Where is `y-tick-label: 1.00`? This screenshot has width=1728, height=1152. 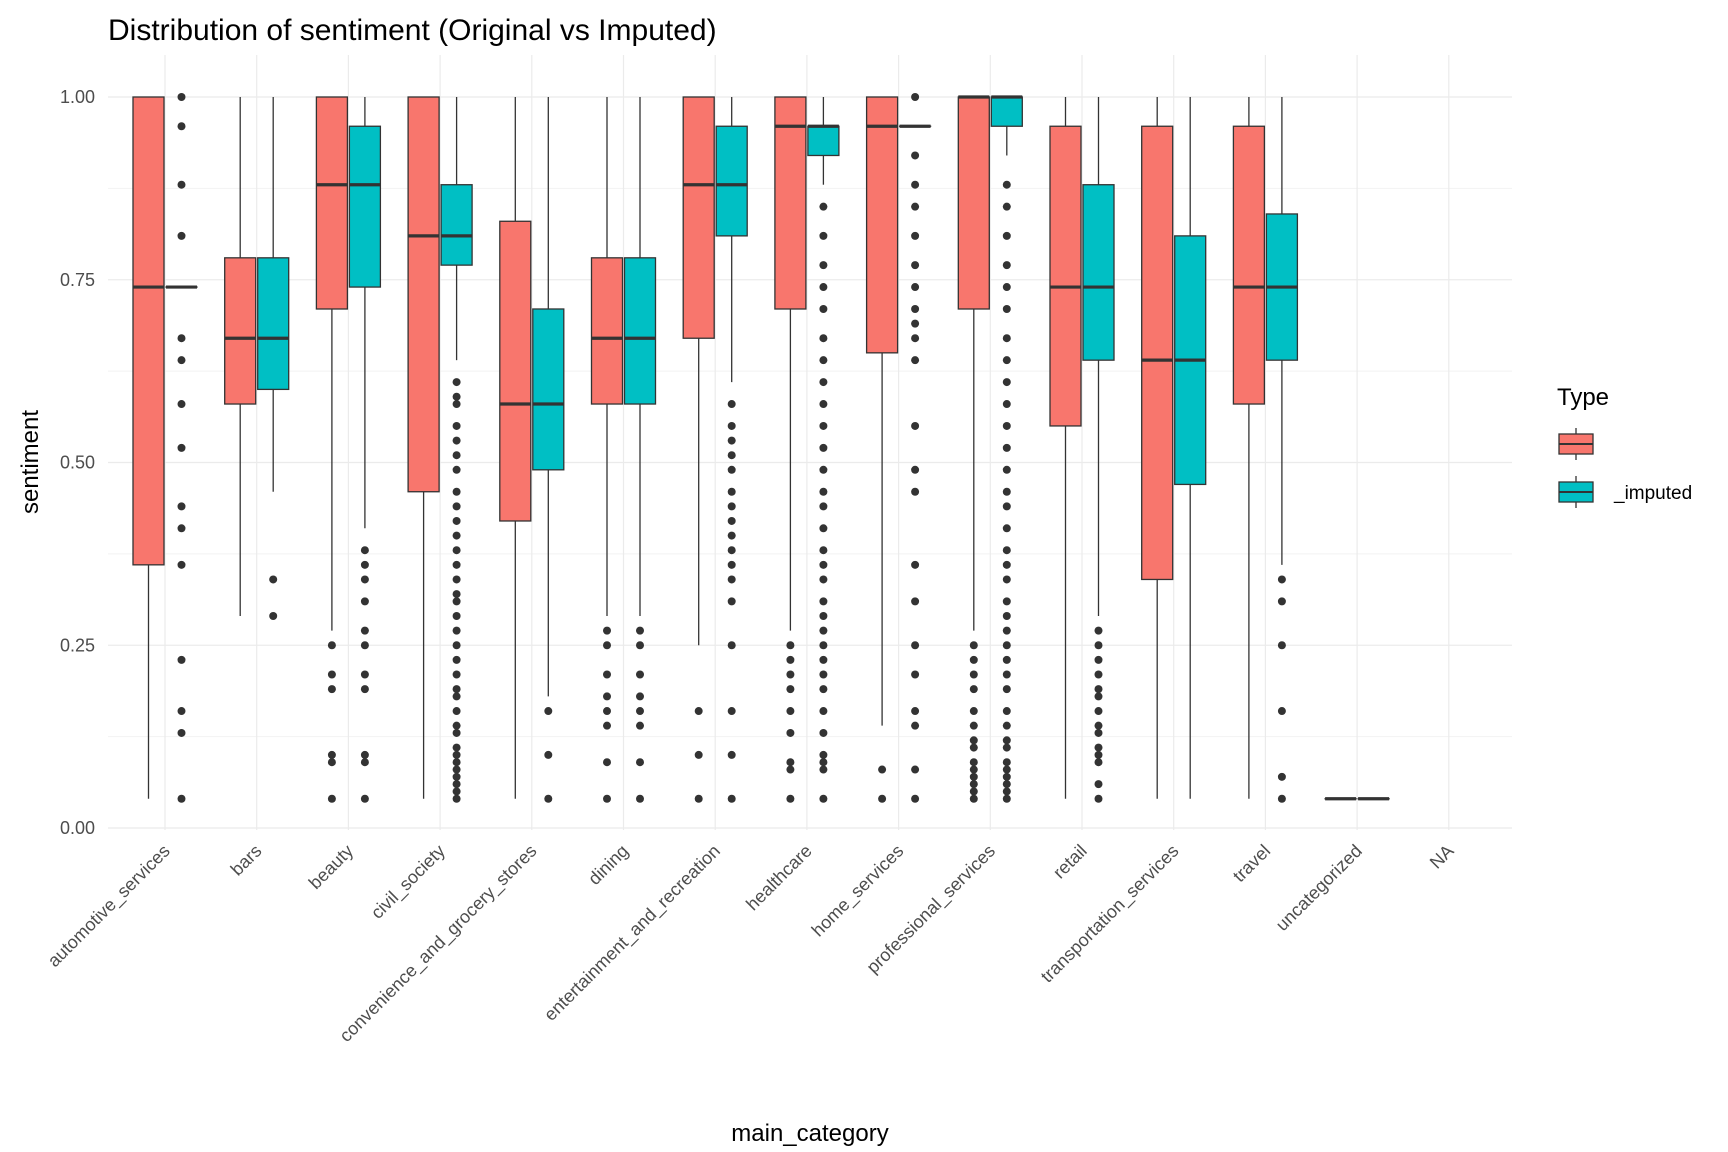
y-tick-label: 1.00 is located at coordinates (77, 97).